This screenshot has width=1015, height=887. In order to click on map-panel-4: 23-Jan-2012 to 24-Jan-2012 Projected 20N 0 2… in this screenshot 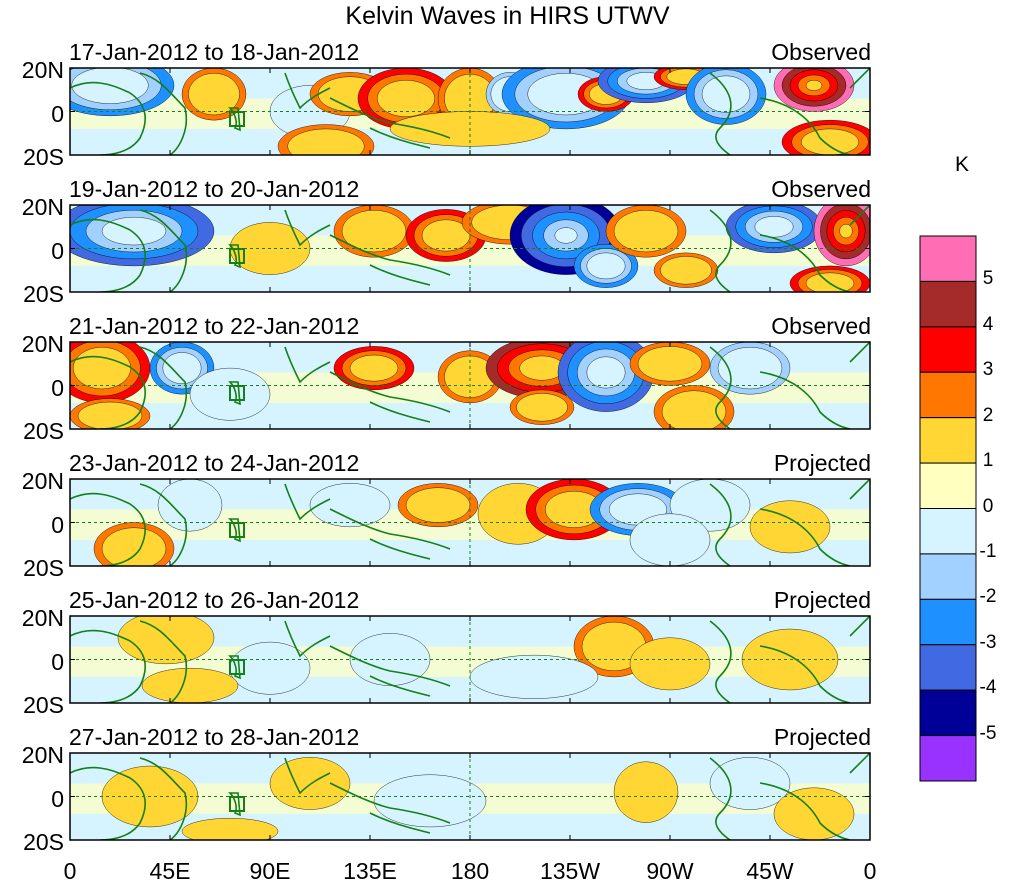, I will do `click(440, 518)`.